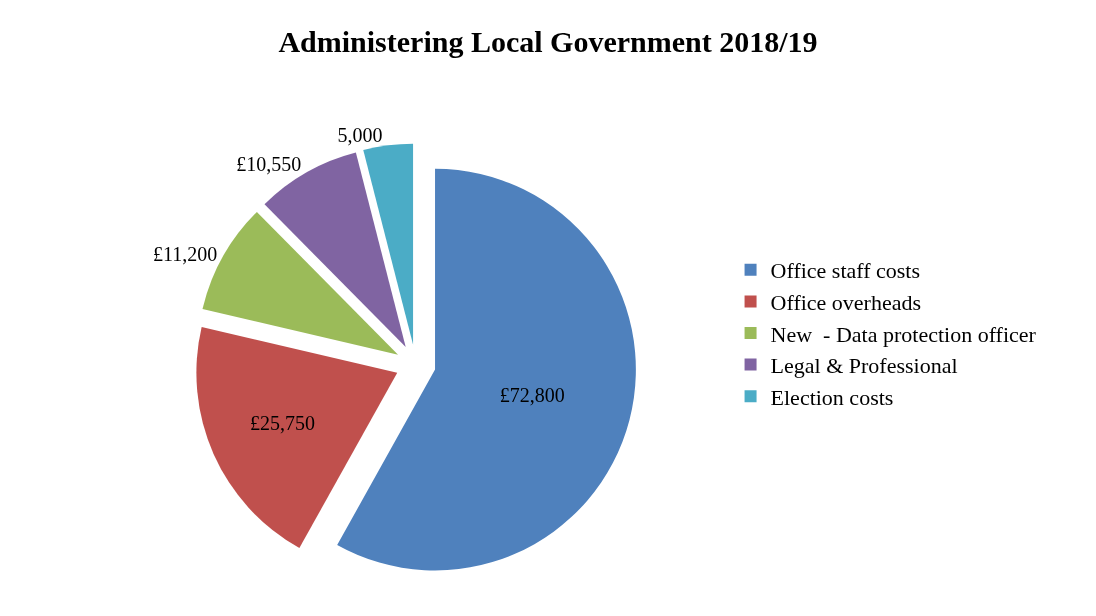 This screenshot has height=616, width=1096. Describe the element at coordinates (360, 134) in the screenshot. I see `data-label: 5,000` at that location.